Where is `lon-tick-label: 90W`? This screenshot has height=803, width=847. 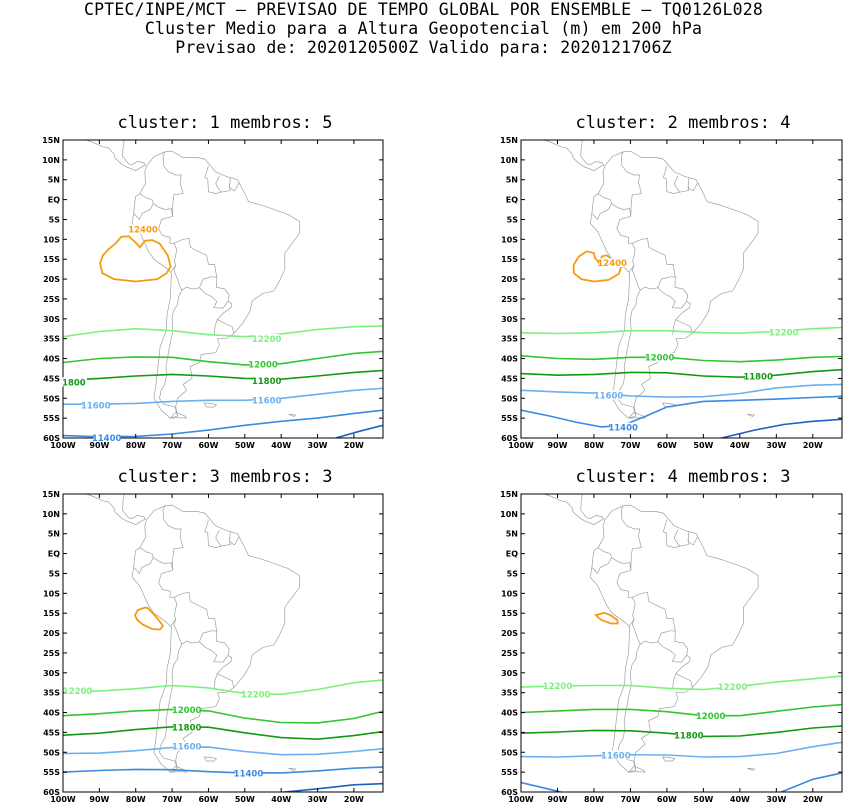
lon-tick-label: 90W is located at coordinates (557, 799).